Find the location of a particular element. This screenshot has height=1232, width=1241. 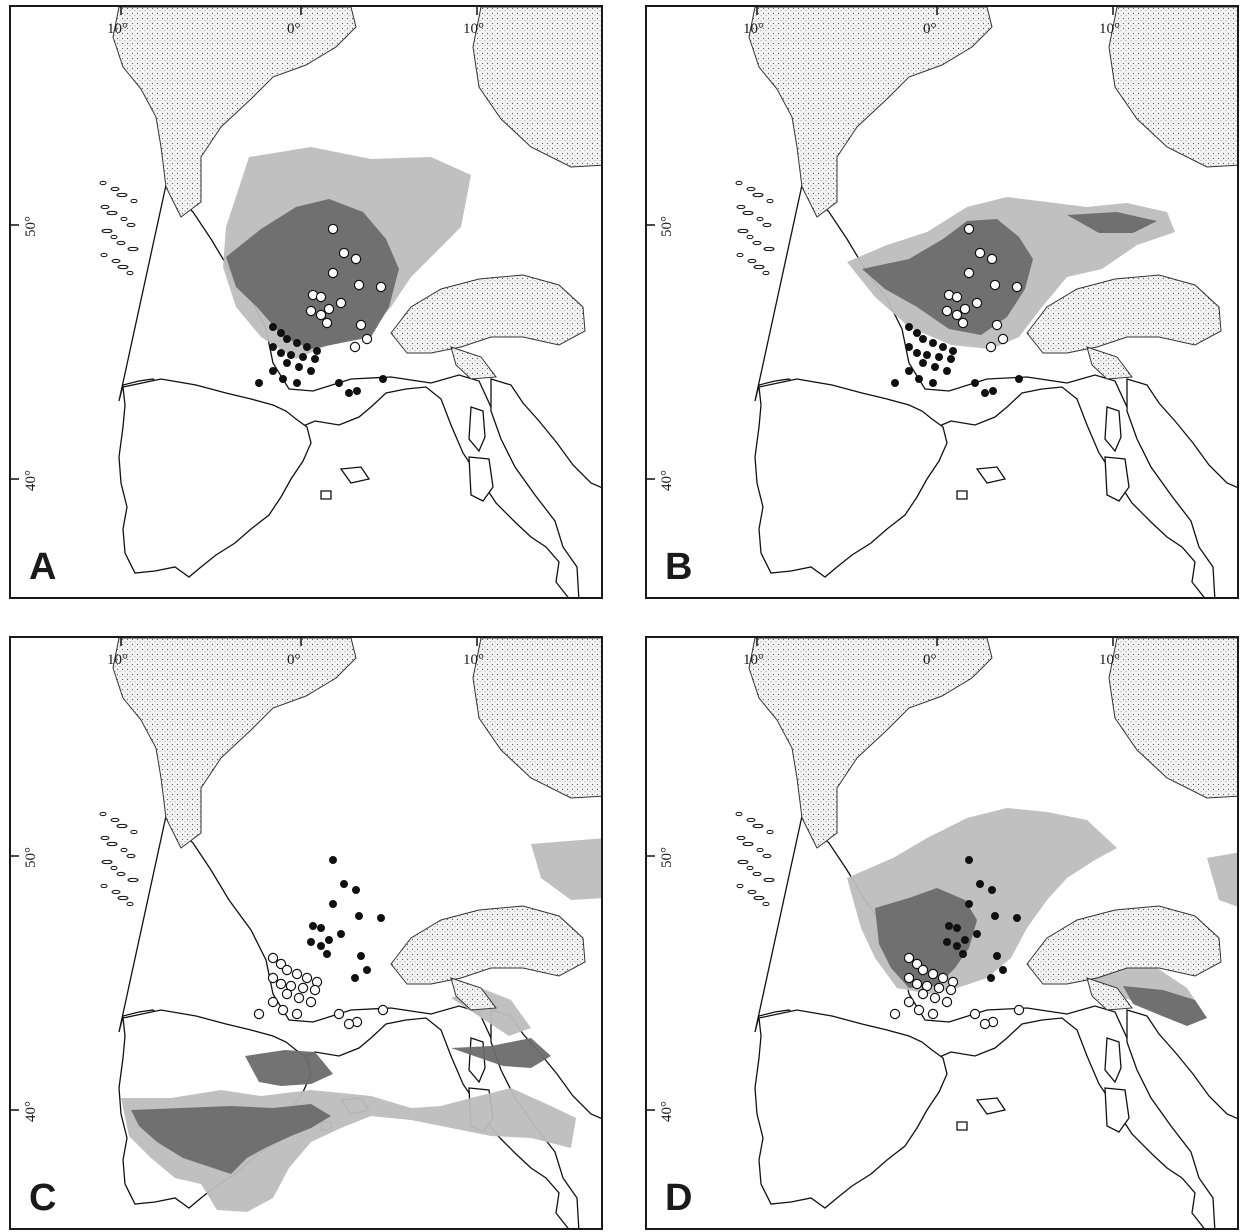

lat-label-0: 50° is located at coordinates (667, 226).